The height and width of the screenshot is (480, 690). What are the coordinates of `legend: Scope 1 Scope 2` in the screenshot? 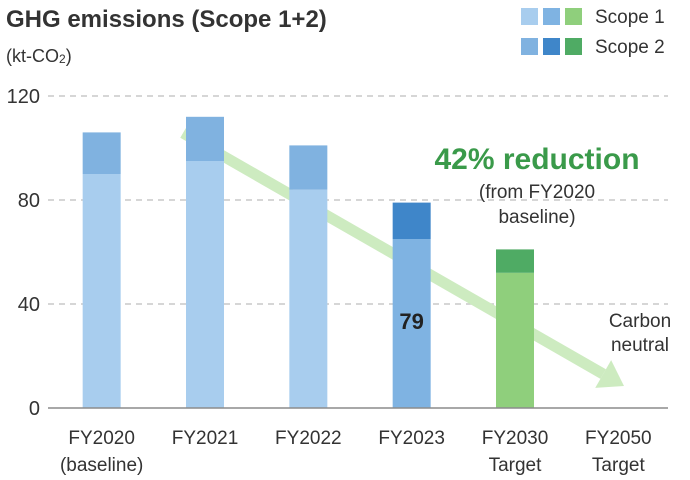 It's located at (593, 32).